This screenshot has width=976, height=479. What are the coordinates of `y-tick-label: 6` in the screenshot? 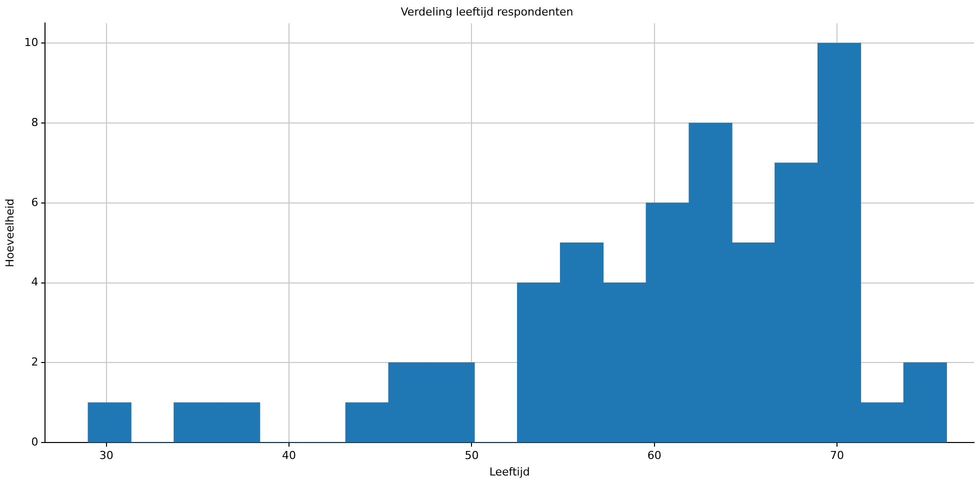 It's located at (34, 202).